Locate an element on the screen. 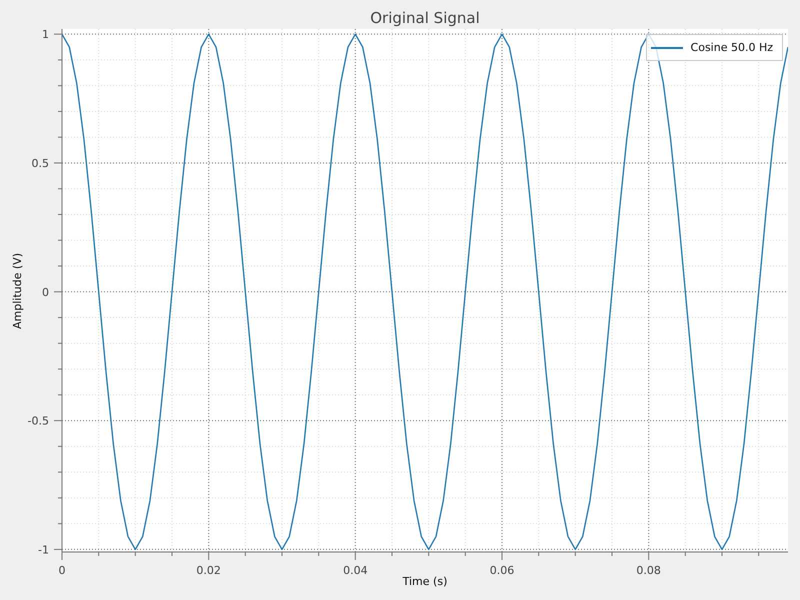 The width and height of the screenshot is (800, 600). chart-title: Original Signal is located at coordinates (425, 18).